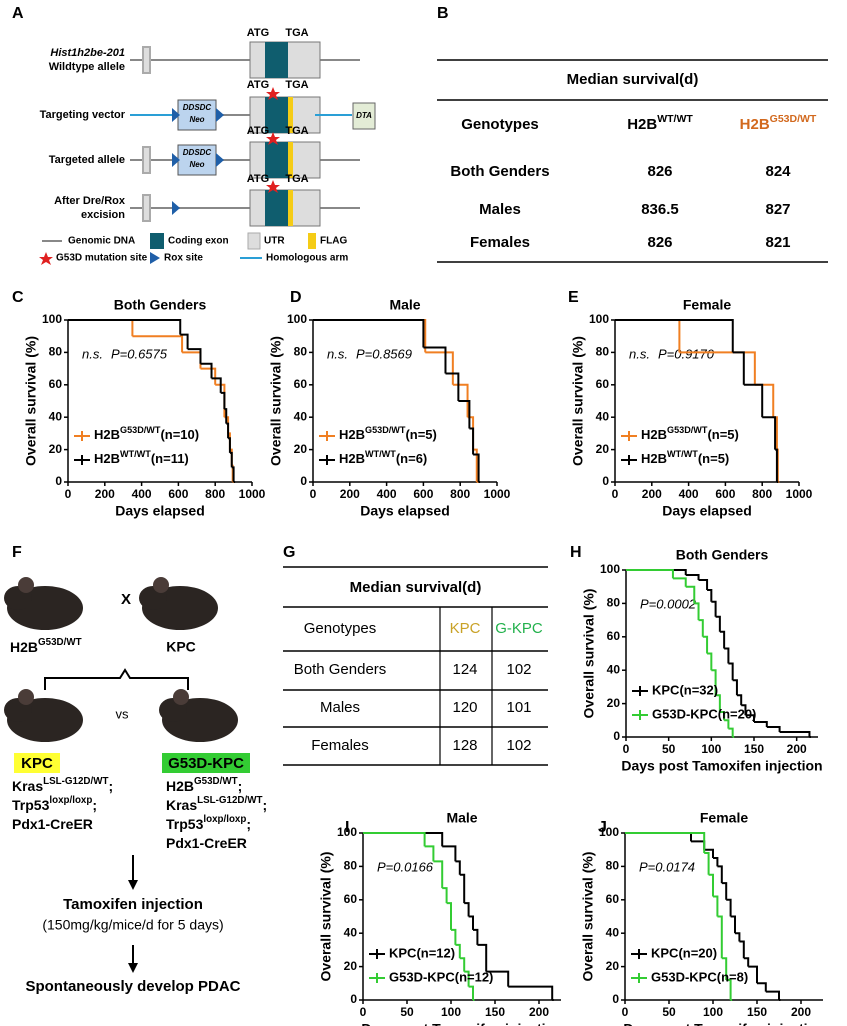 This screenshot has height=1026, width=847. I want to click on table-cell: 821, so click(777, 242).